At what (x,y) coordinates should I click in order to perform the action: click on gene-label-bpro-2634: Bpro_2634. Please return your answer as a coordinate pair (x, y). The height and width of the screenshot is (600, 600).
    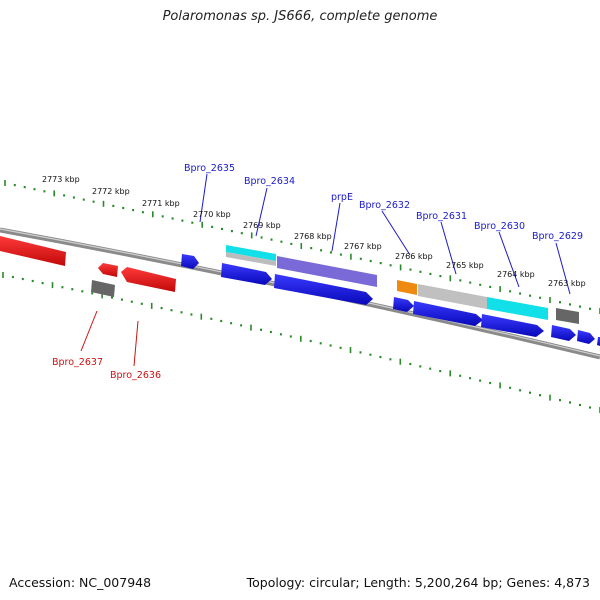
    Looking at the image, I should click on (269, 181).